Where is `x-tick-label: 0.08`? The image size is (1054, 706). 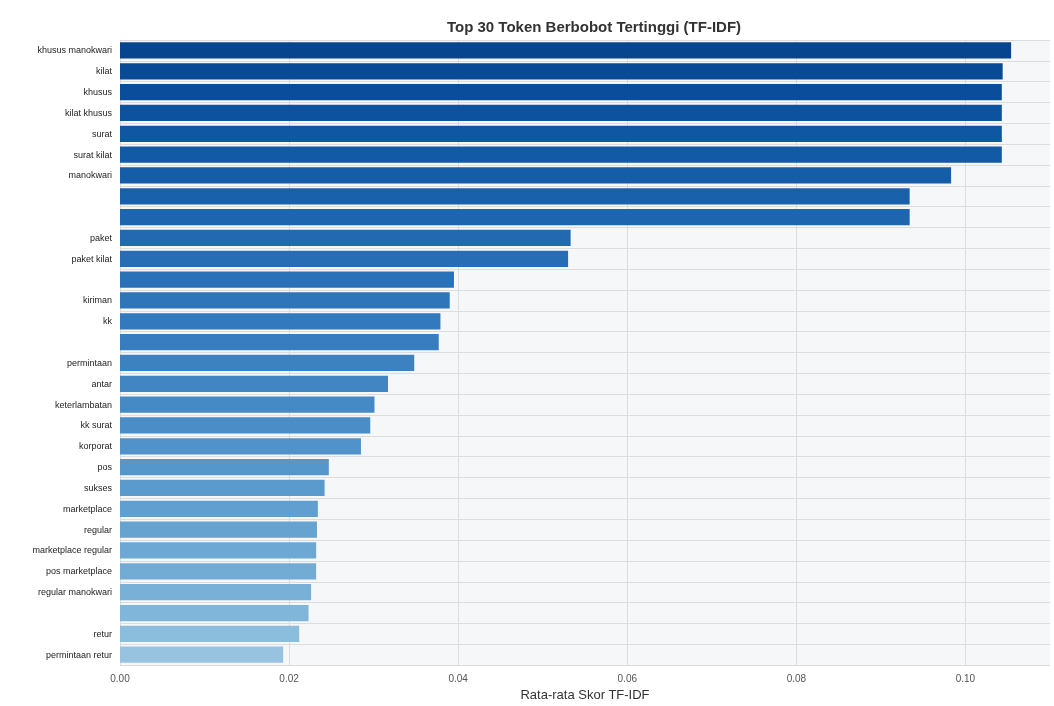
x-tick-label: 0.08 is located at coordinates (796, 678).